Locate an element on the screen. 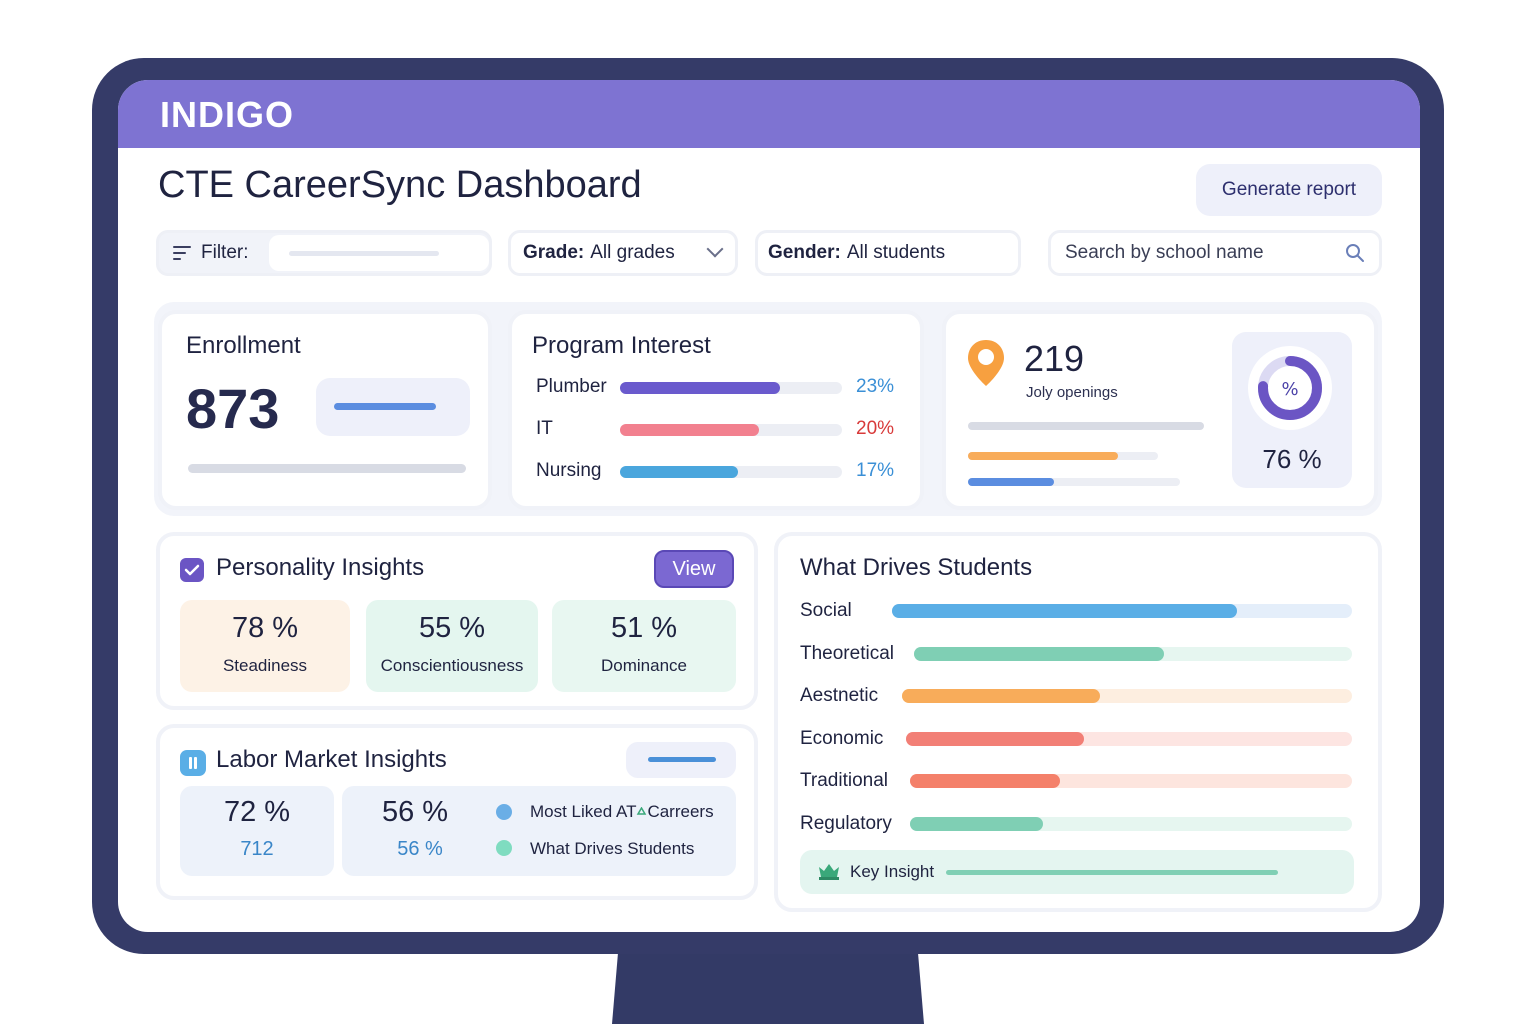 This screenshot has width=1536, height=1024. donut-chart: % is located at coordinates (1290, 388).